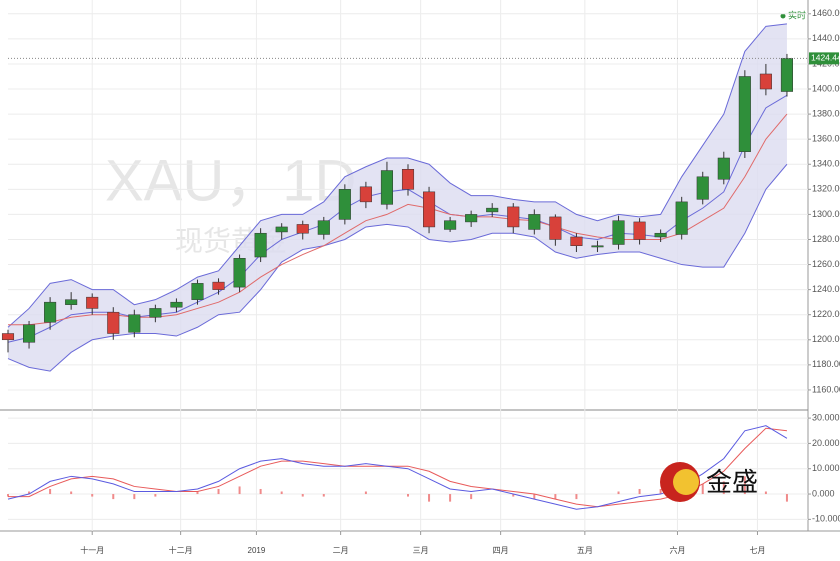 The height and width of the screenshot is (561, 840). Describe the element at coordinates (757, 550) in the screenshot. I see `x-tick-label: 七月` at that location.